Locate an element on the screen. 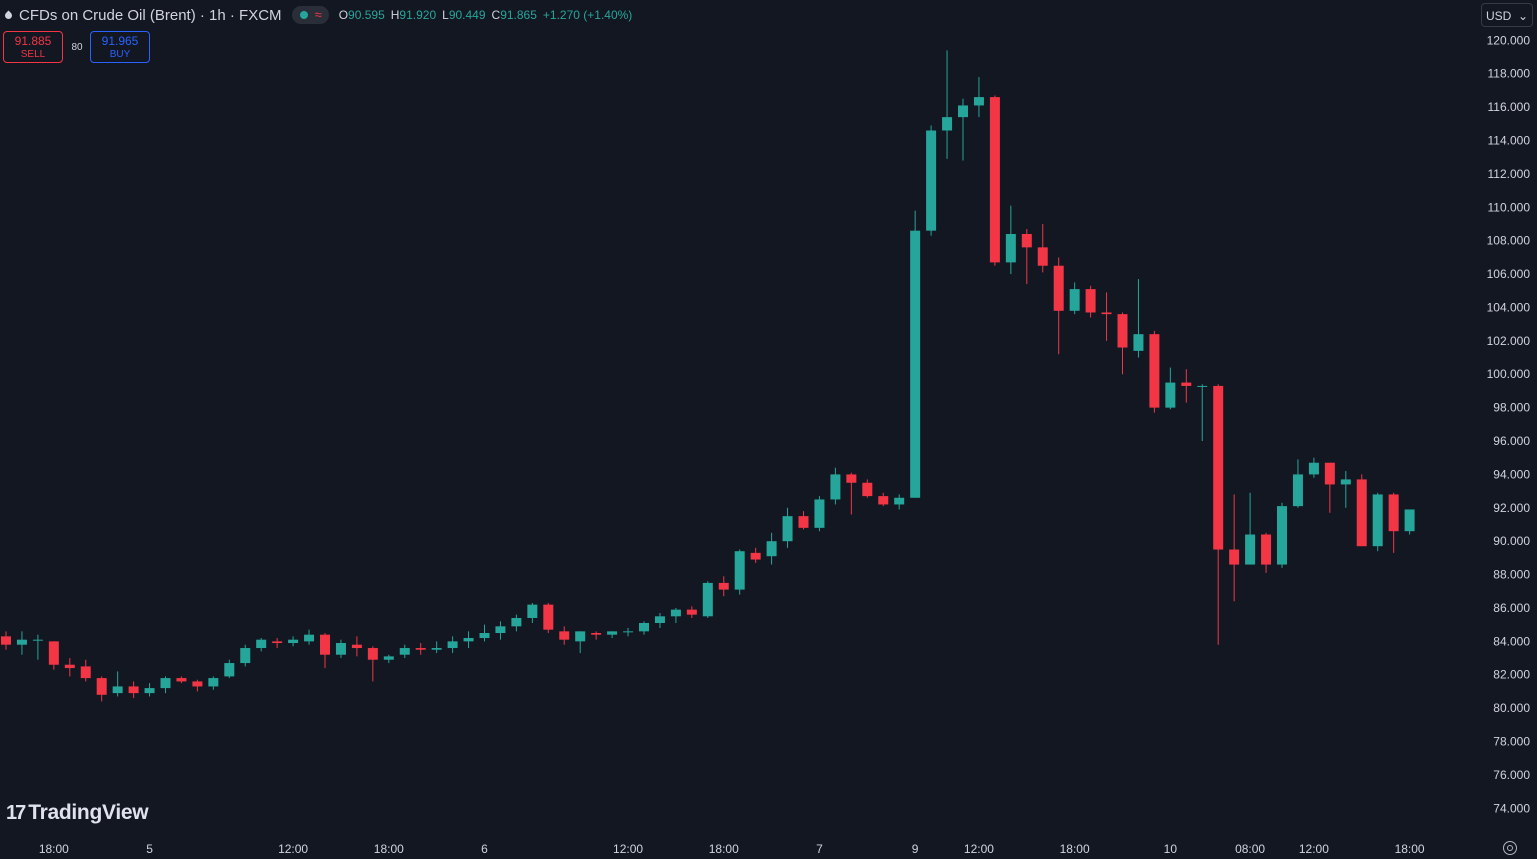 Image resolution: width=1537 pixels, height=859 pixels. ohlc-change: +1.270 (+1.40%) is located at coordinates (587, 15).